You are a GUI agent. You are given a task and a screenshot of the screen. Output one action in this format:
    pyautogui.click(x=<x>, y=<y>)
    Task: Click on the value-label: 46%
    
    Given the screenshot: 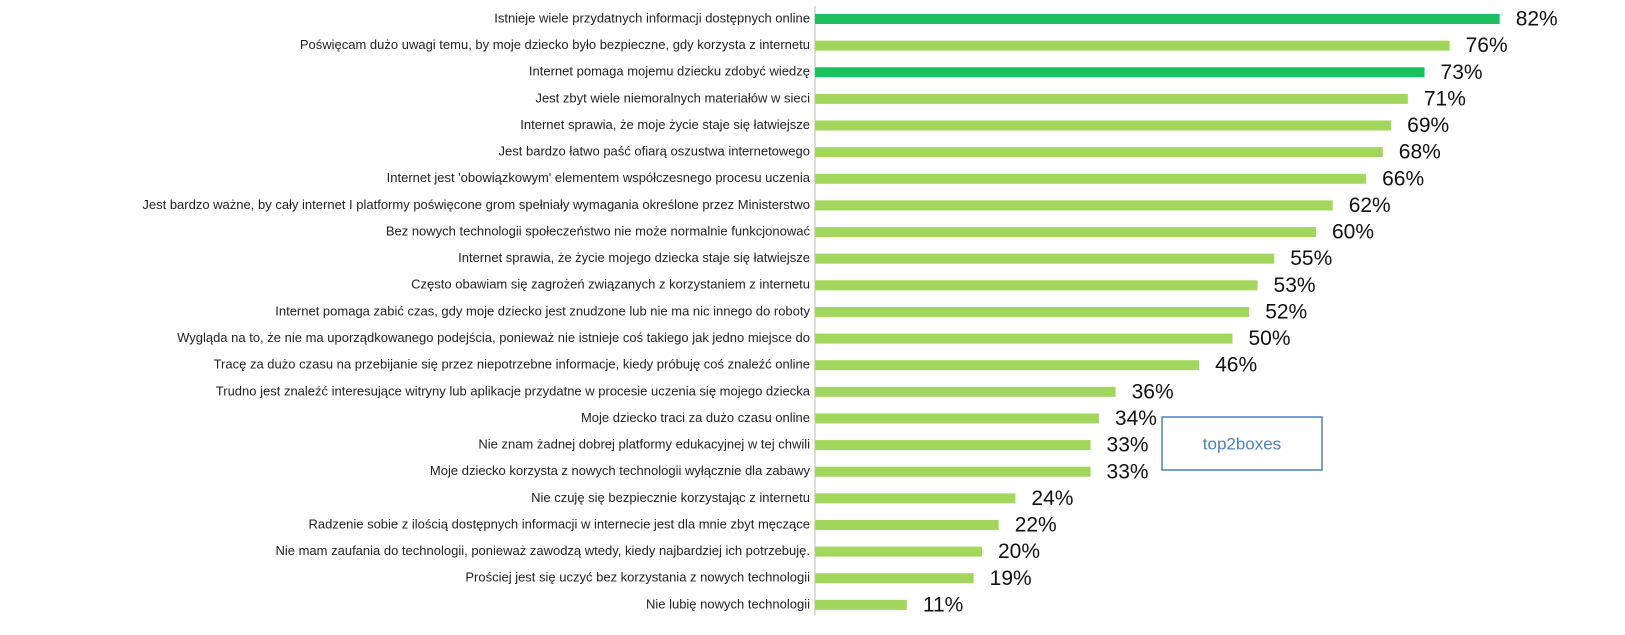 What is the action you would take?
    pyautogui.click(x=1236, y=365)
    